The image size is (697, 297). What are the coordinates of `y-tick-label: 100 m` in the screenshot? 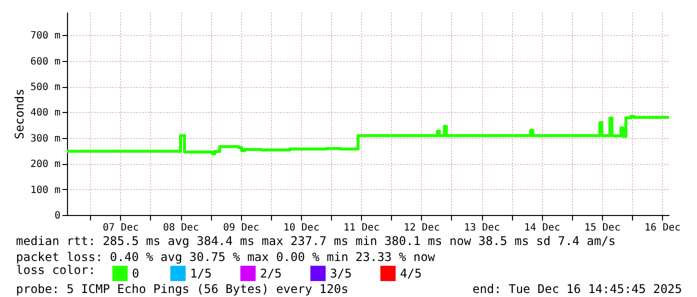 It's located at (45, 190).